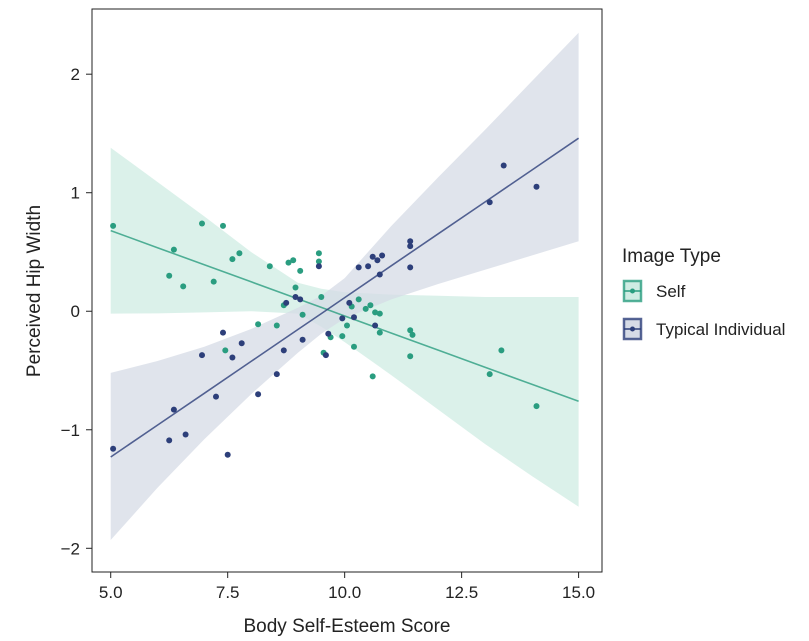 This screenshot has width=809, height=641. What do you see at coordinates (228, 592) in the screenshot?
I see `x-tick-label: 7.5` at bounding box center [228, 592].